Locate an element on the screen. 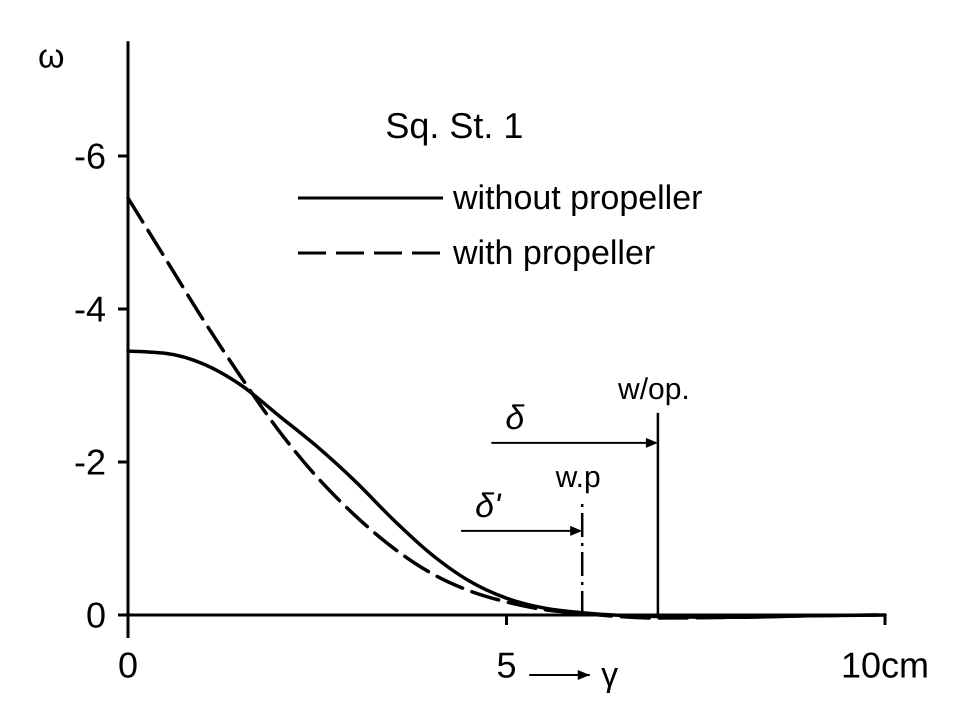 This screenshot has width=968, height=723. annotation: δ' is located at coordinates (488, 505).